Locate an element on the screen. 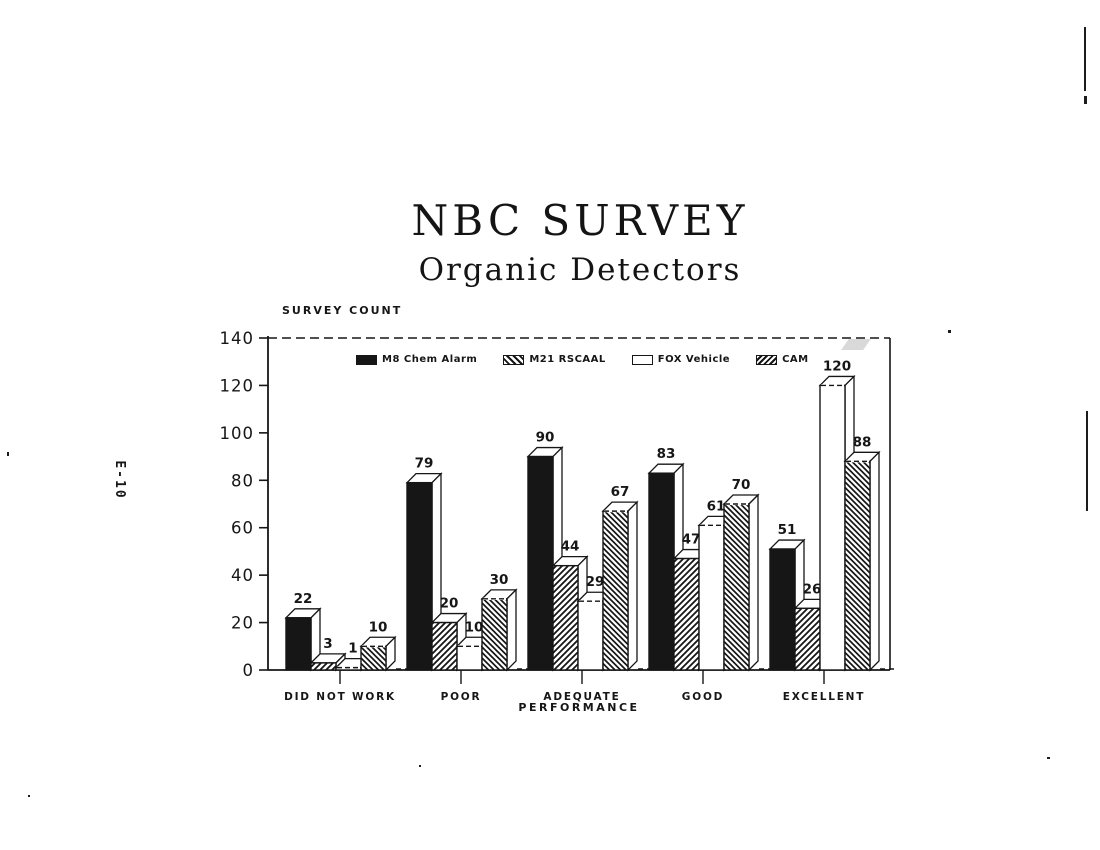 The height and width of the screenshot is (850, 1100). chart-subtitle: Organic Detectors is located at coordinates (580, 270).